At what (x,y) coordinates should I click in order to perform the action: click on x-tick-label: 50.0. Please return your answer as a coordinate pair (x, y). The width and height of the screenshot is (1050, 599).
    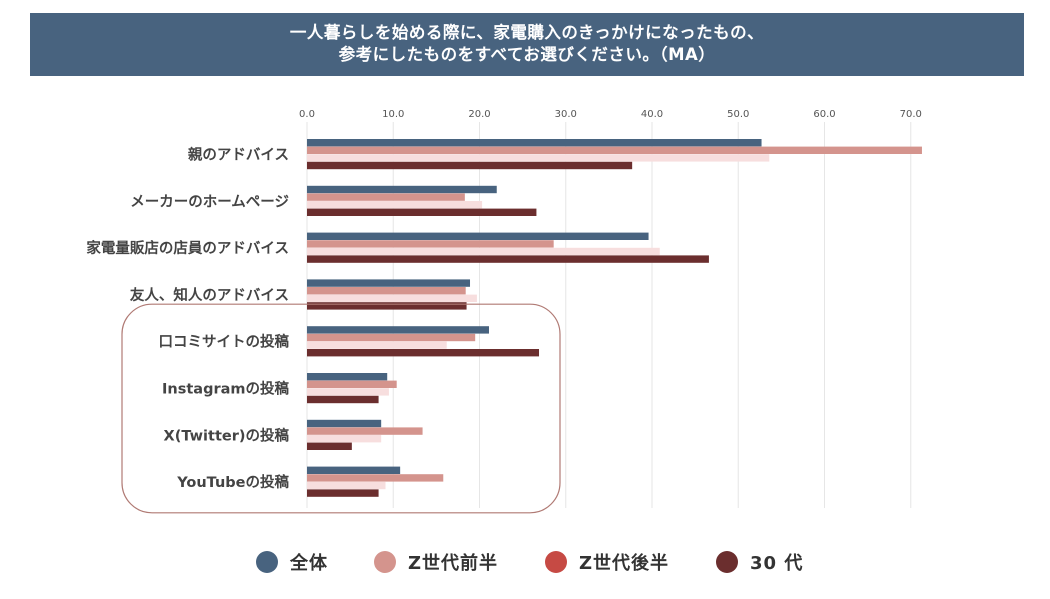
    Looking at the image, I should click on (738, 114).